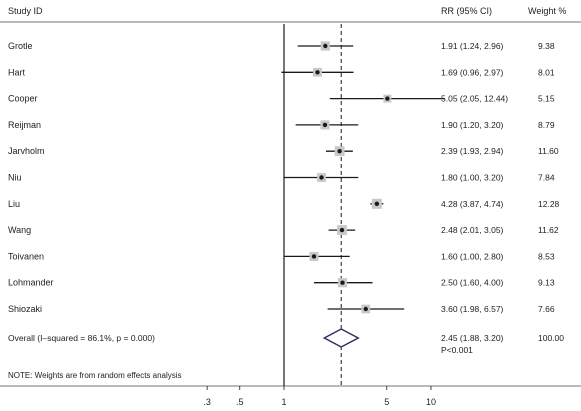 This screenshot has width=581, height=411. I want to click on header-effect: RR (95% CI), so click(466, 11).